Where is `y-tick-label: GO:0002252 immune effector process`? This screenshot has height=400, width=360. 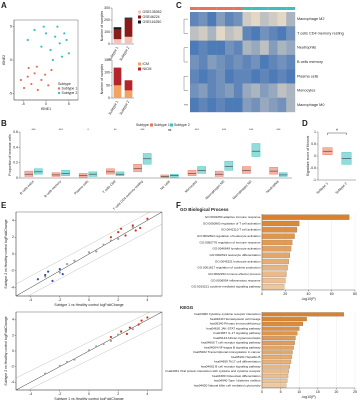 y-tick-label: GO:0002252 immune effector process is located at coordinates (234, 274).